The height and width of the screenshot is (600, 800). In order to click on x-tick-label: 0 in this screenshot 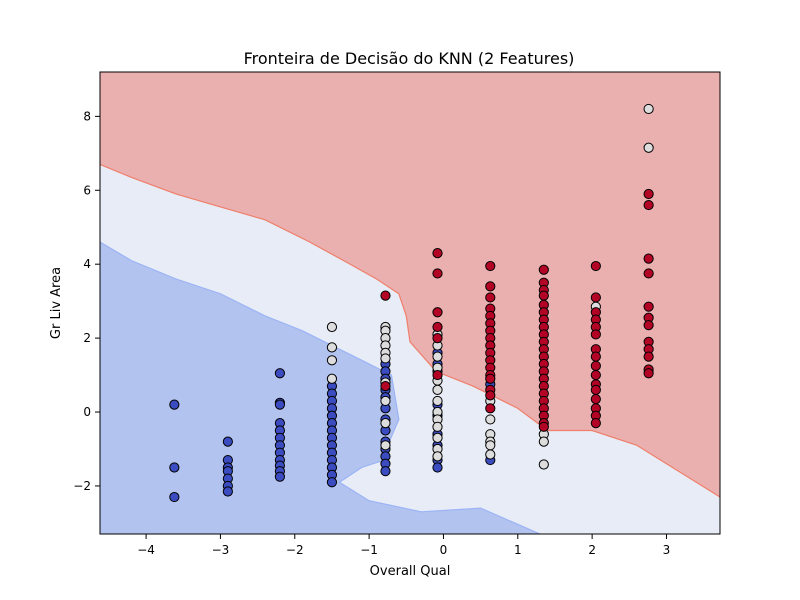, I will do `click(444, 550)`.